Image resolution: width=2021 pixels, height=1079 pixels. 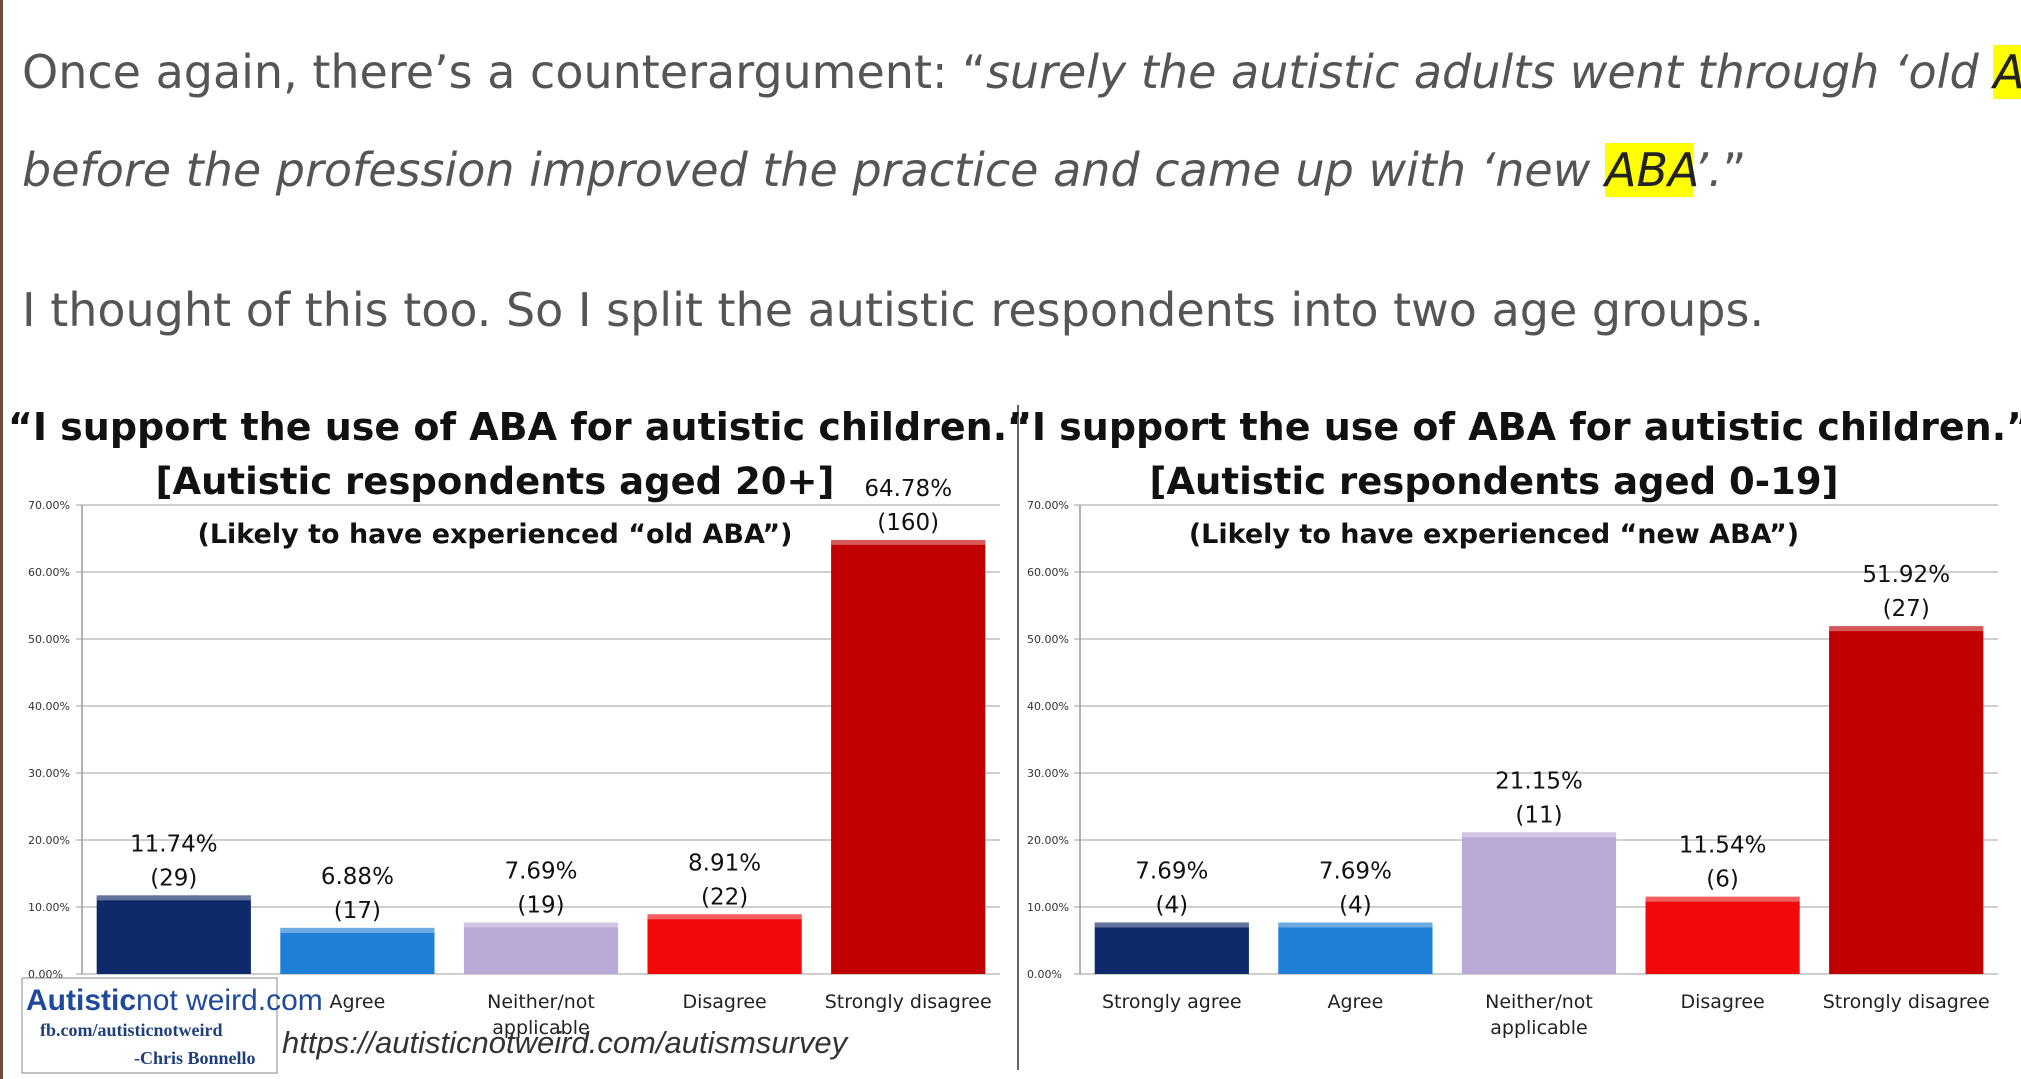 I want to click on data-label-percent: 21.15%, so click(x=1539, y=781).